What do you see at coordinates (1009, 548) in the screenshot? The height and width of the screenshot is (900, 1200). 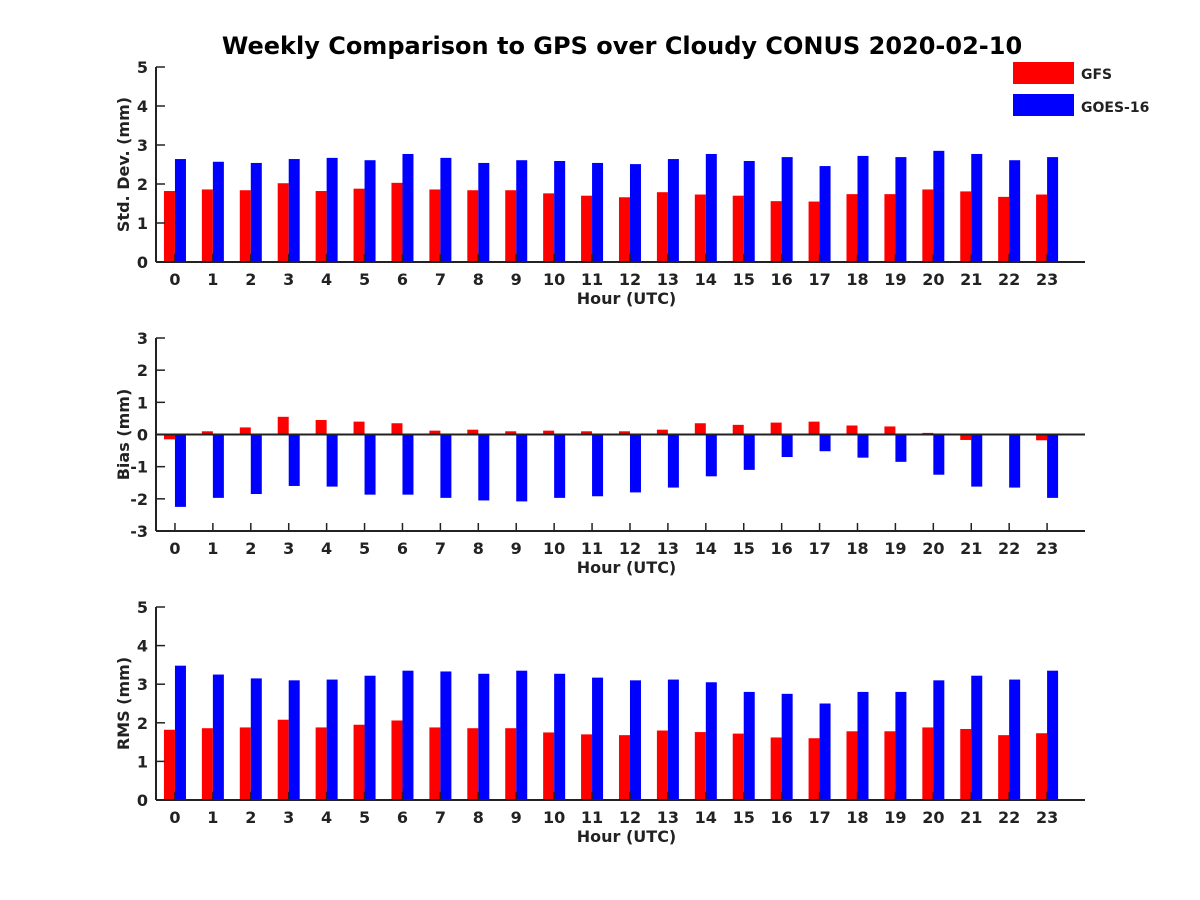 I see `bias-x-tick-label: 22` at bounding box center [1009, 548].